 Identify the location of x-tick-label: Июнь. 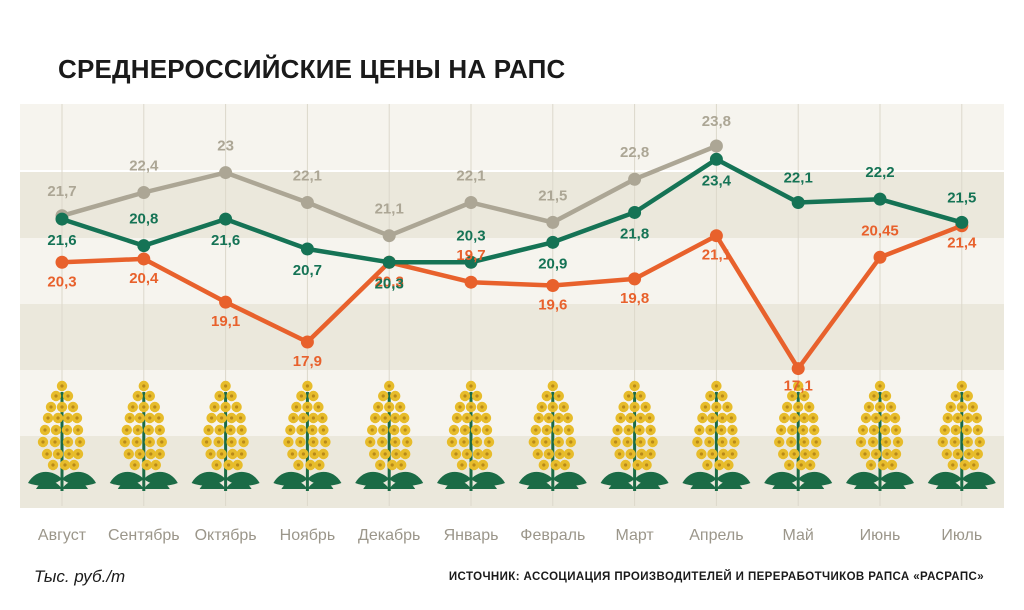
(880, 535).